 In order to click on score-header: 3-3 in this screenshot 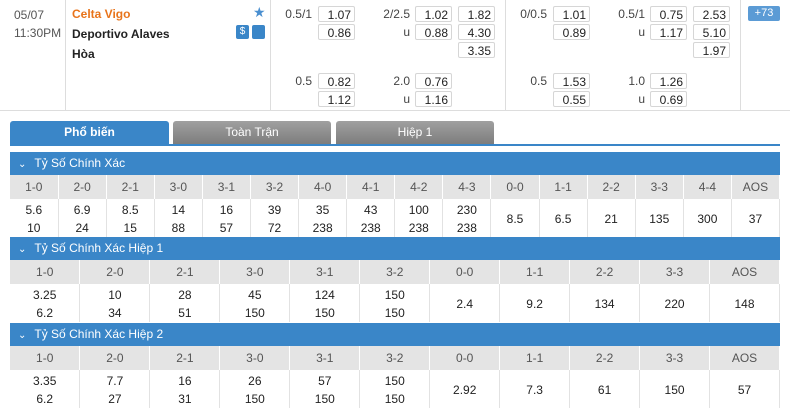, I will do `click(659, 187)`.